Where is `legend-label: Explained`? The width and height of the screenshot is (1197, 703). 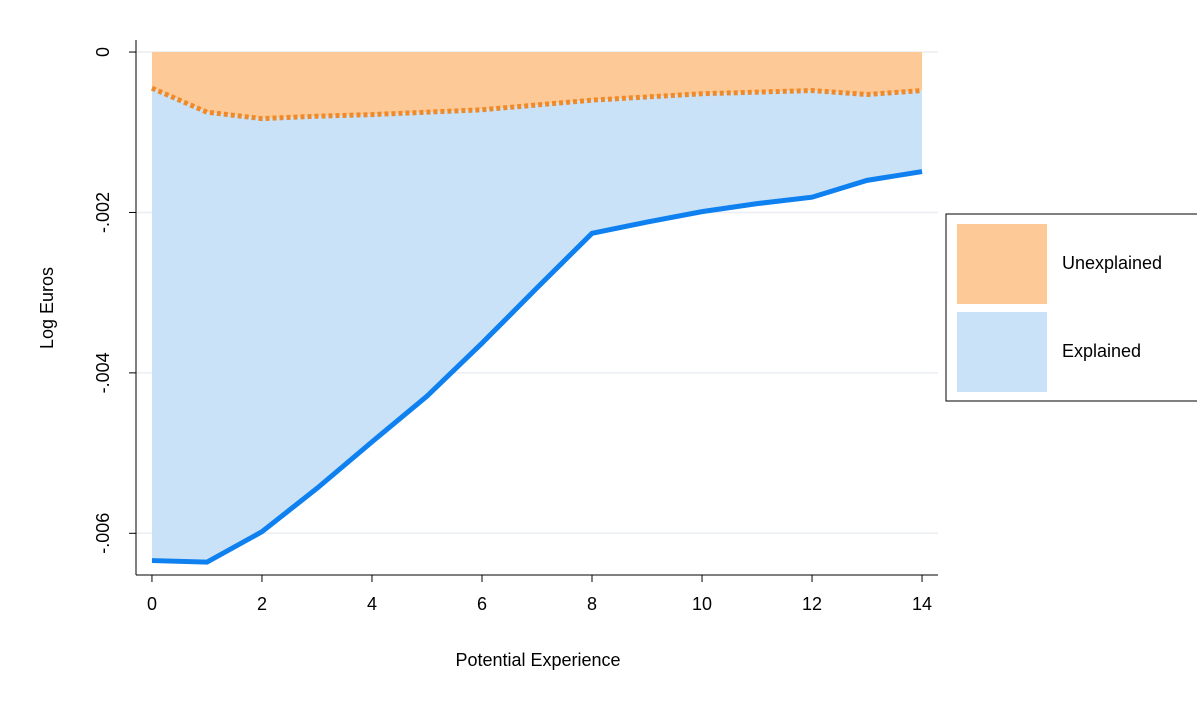
legend-label: Explained is located at coordinates (1101, 351).